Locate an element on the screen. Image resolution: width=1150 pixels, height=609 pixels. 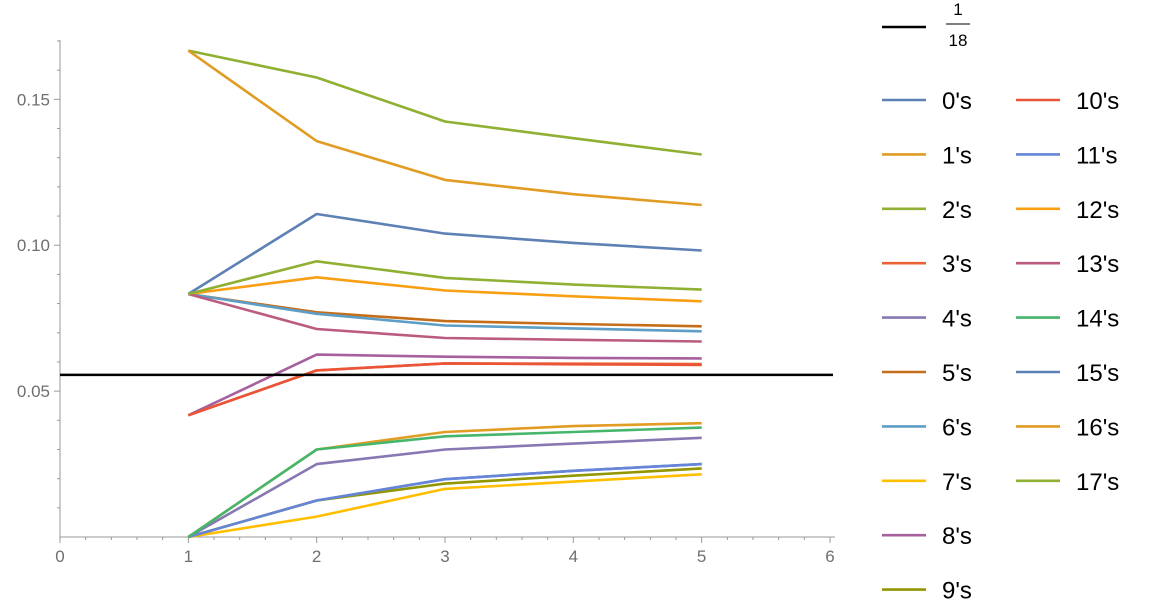
legend-label: 4's is located at coordinates (957, 319).